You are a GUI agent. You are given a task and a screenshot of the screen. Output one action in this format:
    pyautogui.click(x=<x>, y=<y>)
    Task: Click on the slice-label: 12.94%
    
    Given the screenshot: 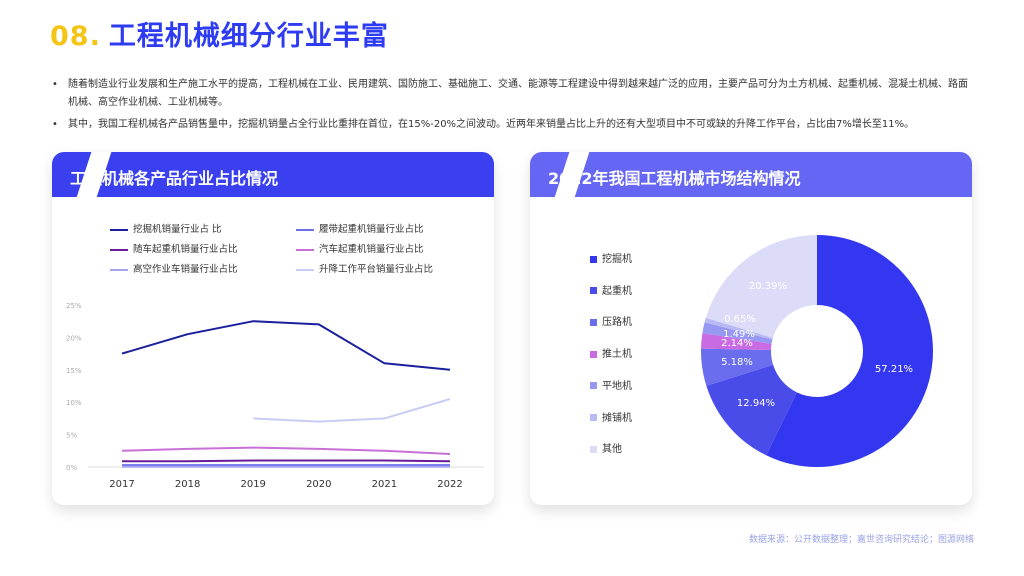 What is the action you would take?
    pyautogui.click(x=756, y=403)
    